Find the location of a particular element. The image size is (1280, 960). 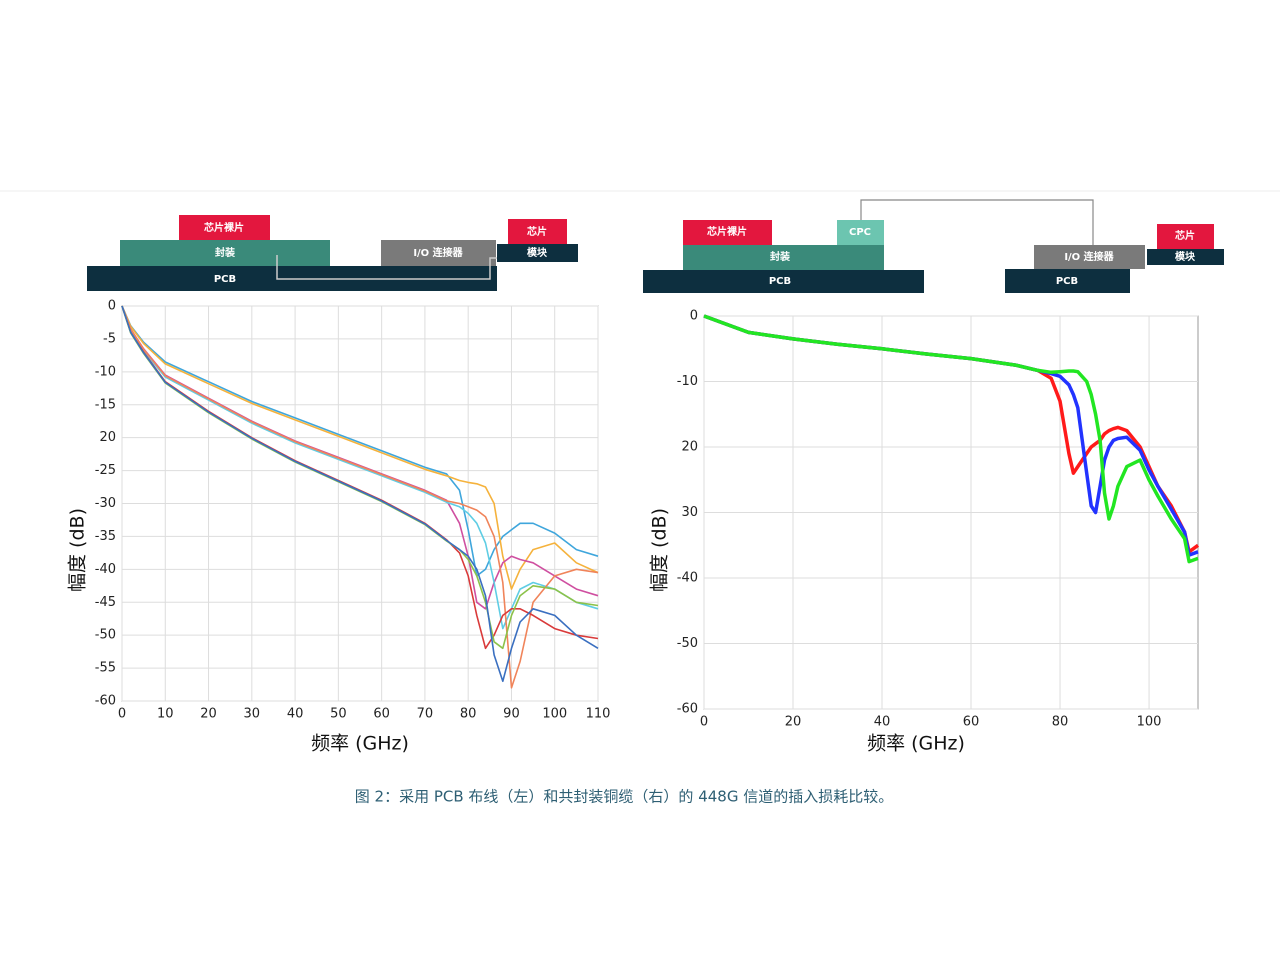

diagram-right: 芯片裸片 CPC 封装 PCB I/O 连接器 PCB 芯片 模块 is located at coordinates (933, 246).